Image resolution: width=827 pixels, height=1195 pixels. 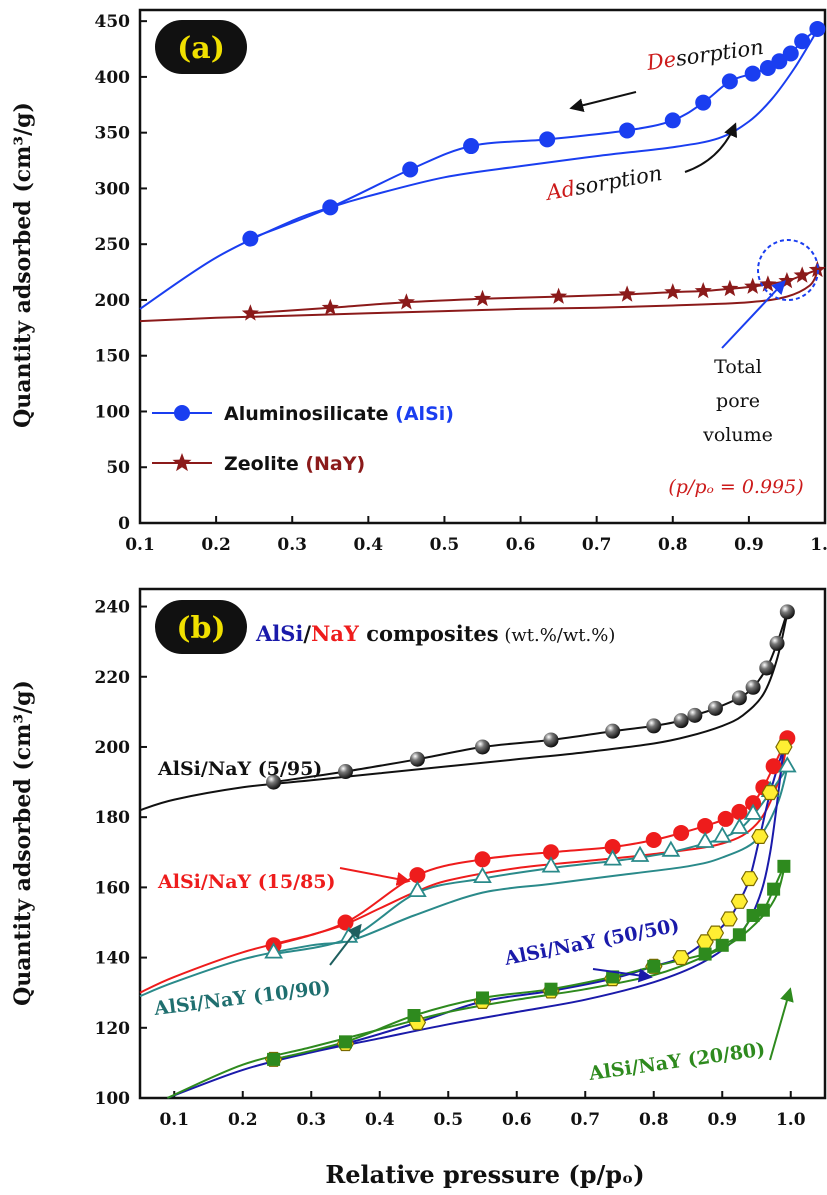 What do you see at coordinates (380, 1120) in the screenshot?
I see `panel-b-xtick-label: 0.4` at bounding box center [380, 1120].